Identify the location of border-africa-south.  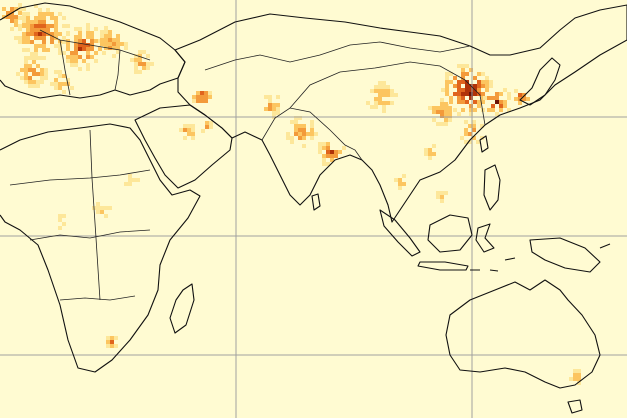
(97, 298).